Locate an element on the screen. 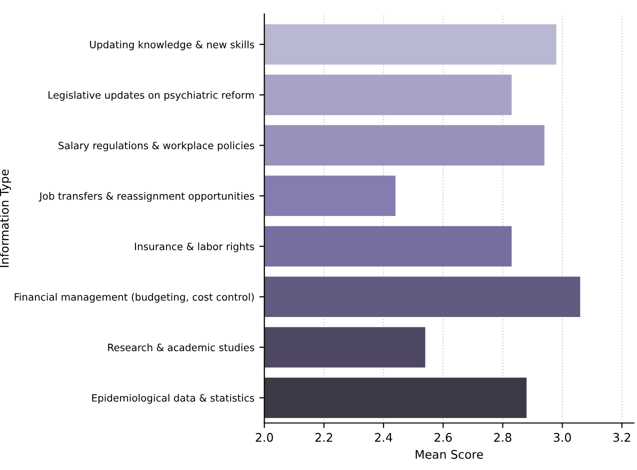 The height and width of the screenshot is (470, 637). y-tick-label: Financial management (budgeting, cost control) is located at coordinates (134, 297).